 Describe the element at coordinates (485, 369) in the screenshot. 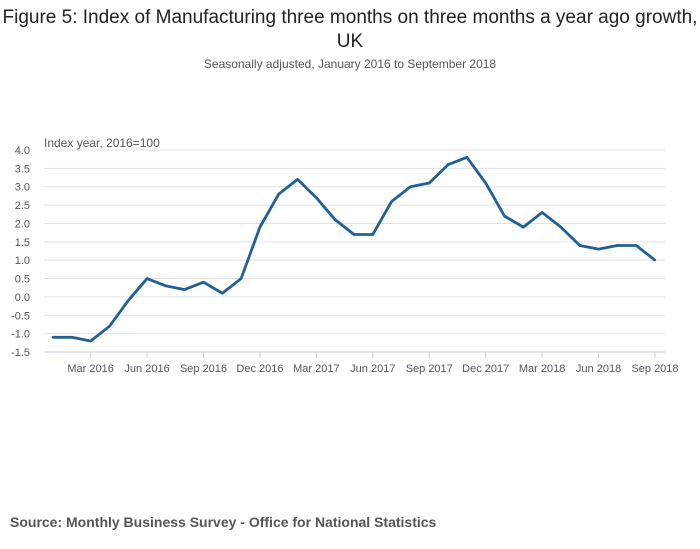

I see `x-tick-label: Dec 2017` at that location.